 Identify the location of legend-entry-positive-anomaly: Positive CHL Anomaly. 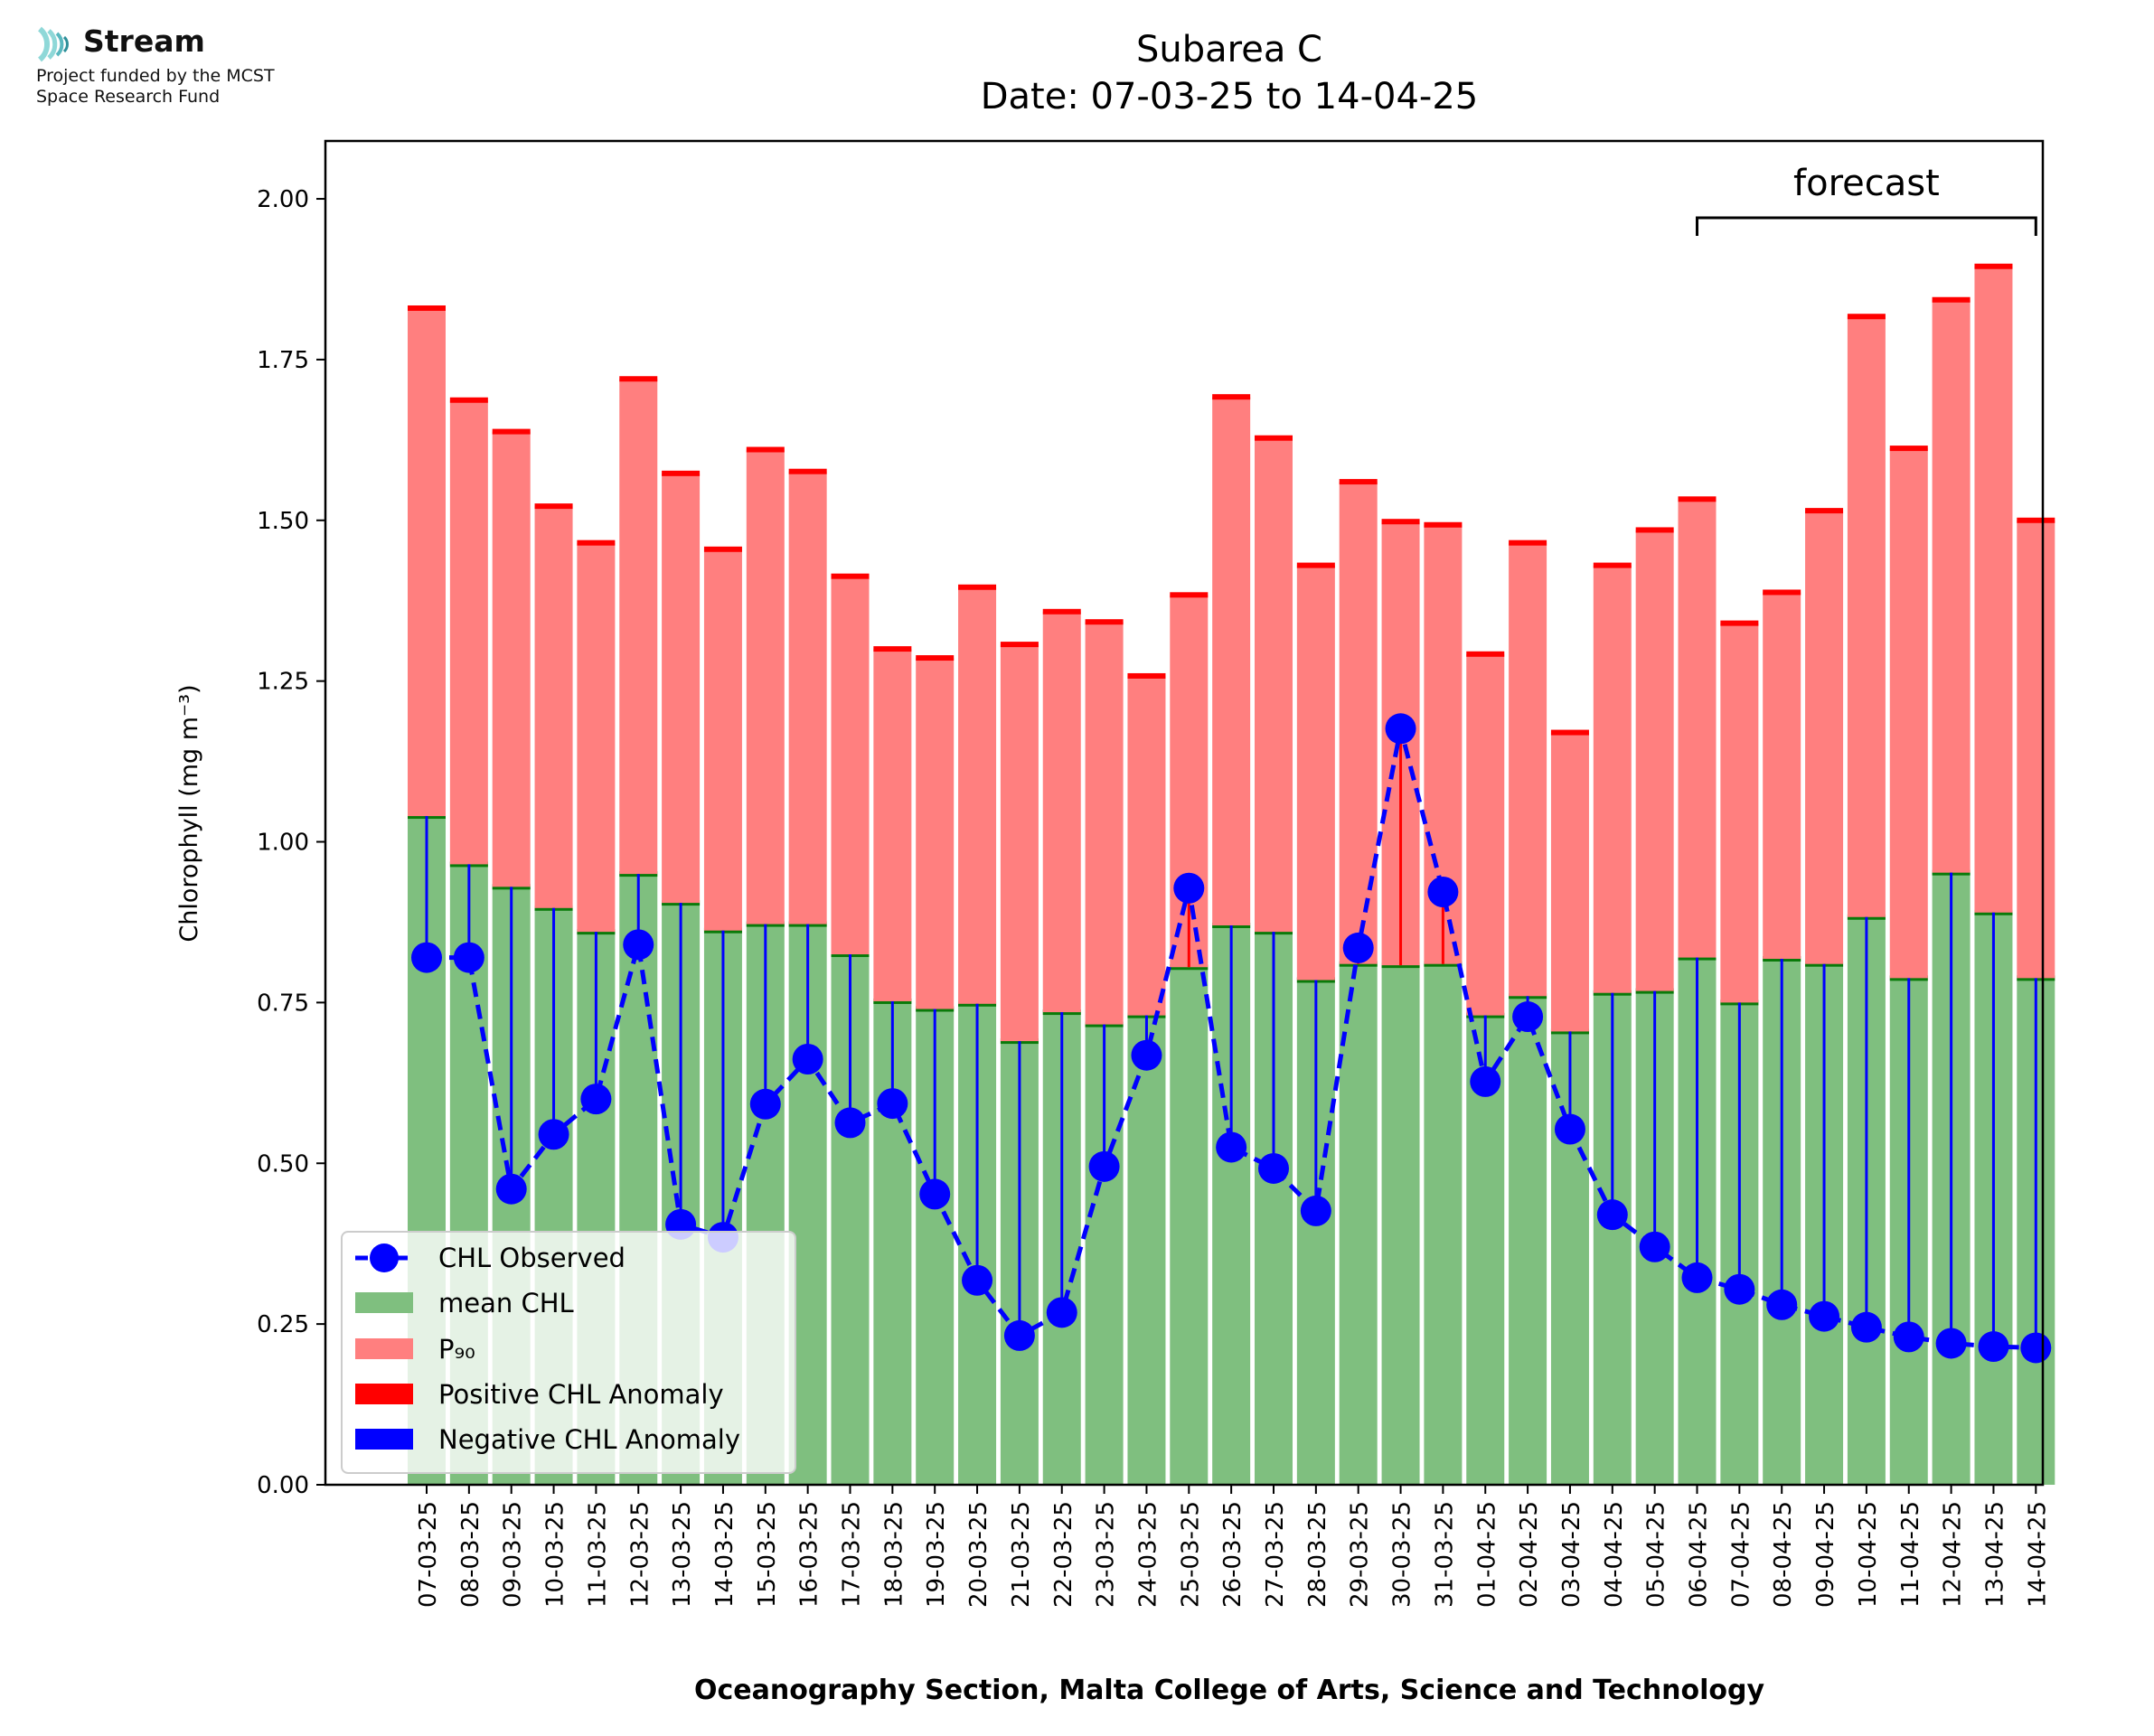
(539, 1395).